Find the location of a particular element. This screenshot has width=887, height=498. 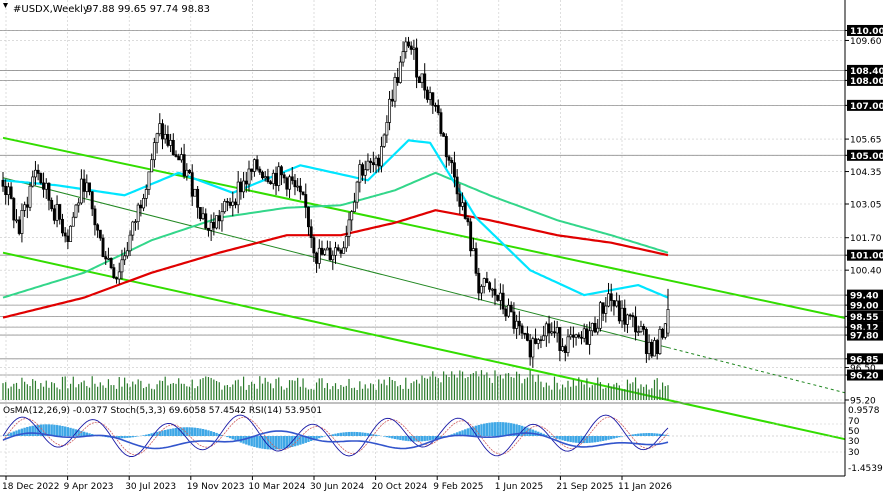

price-axis-label: 107.00 is located at coordinates (867, 107).